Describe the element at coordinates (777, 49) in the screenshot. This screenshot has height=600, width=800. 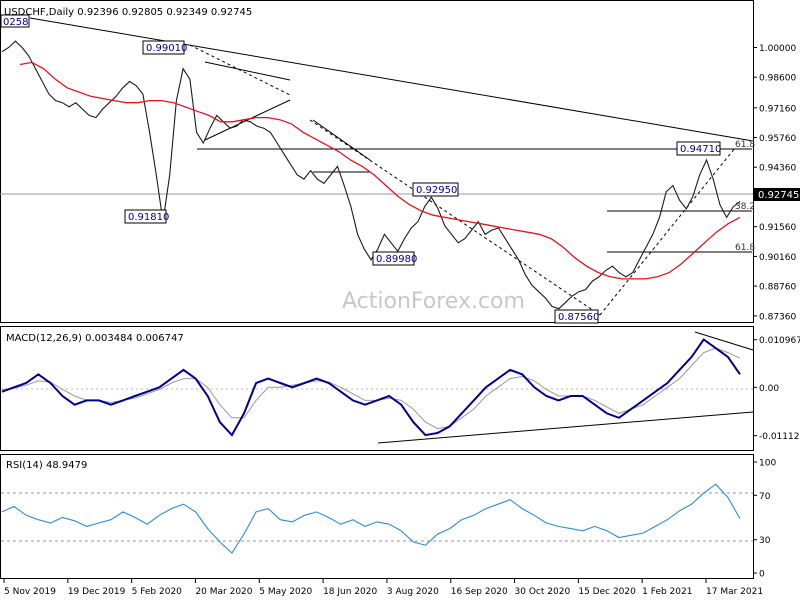
I see `y-tick-label: 1.00000` at that location.